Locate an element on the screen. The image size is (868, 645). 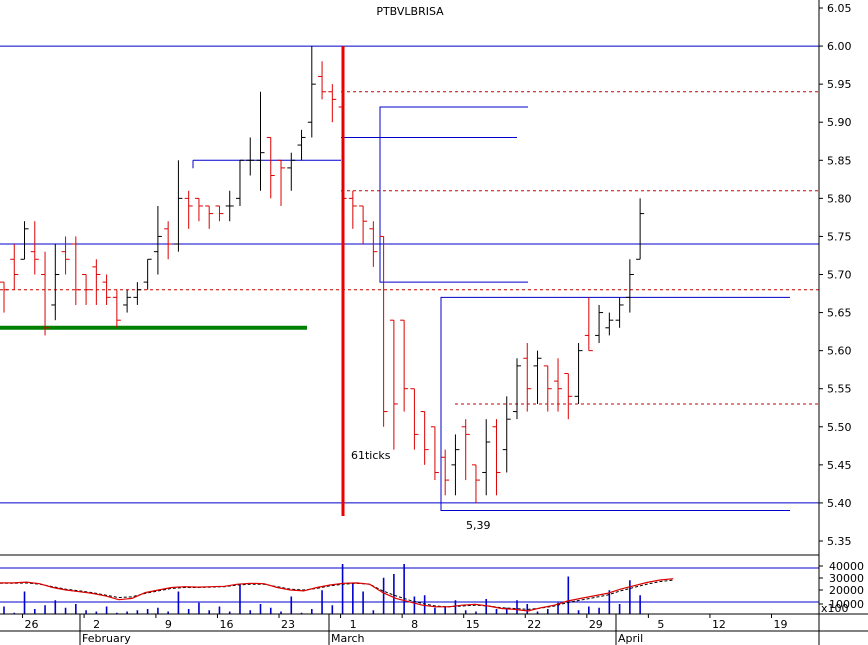
price-tick-label: 5.40 is located at coordinates (839, 503).